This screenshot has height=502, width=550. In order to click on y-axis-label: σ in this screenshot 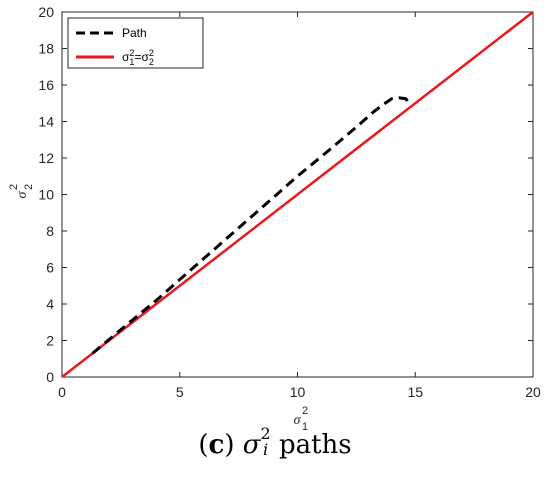, I will do `click(22, 194)`.